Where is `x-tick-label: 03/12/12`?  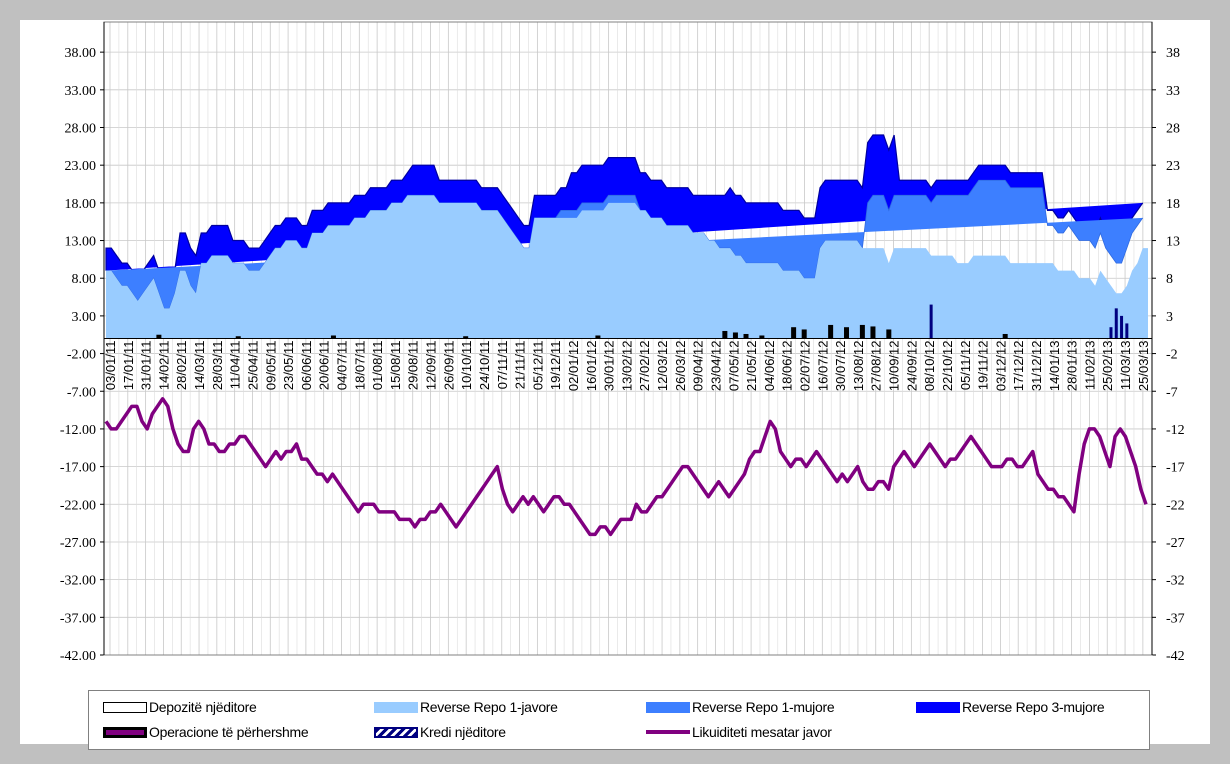 x-tick-label: 03/12/12 is located at coordinates (1000, 366).